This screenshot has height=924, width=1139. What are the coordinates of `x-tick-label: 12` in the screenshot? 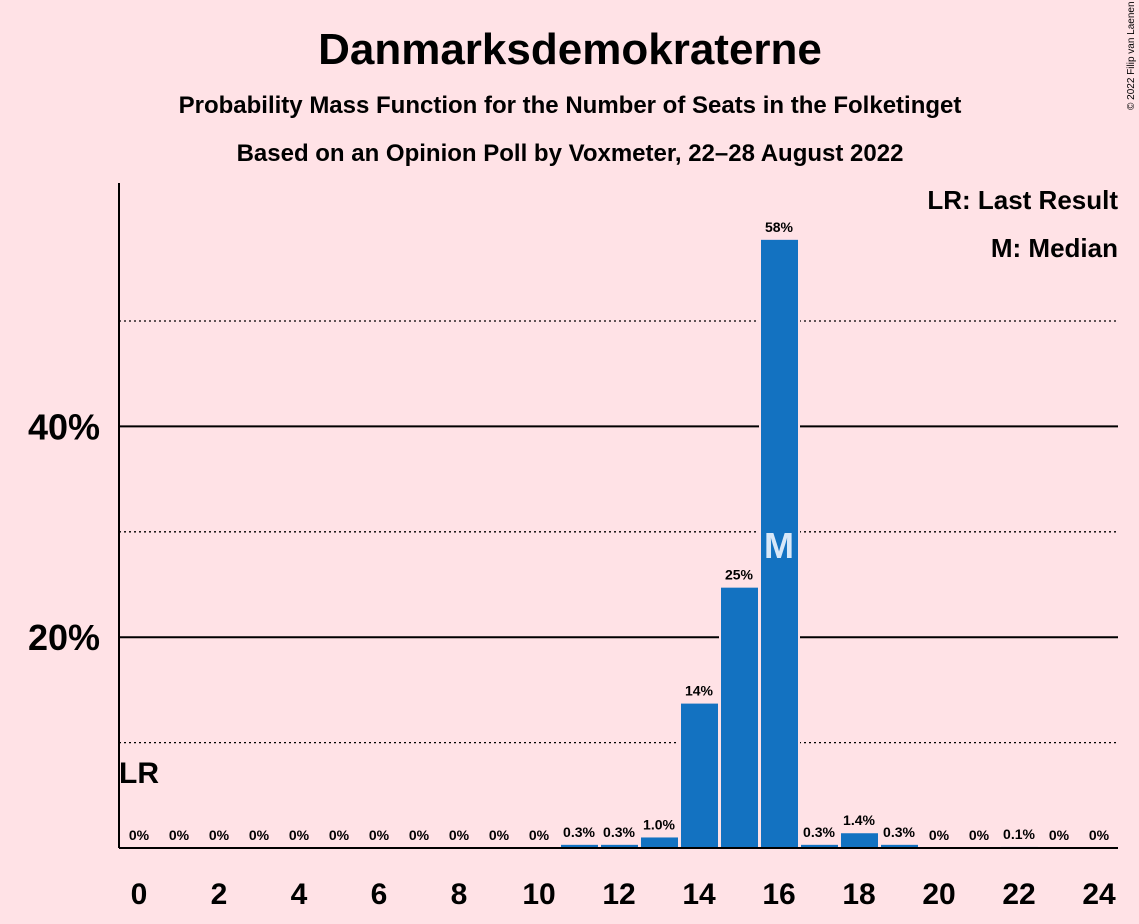 It's located at (618, 894).